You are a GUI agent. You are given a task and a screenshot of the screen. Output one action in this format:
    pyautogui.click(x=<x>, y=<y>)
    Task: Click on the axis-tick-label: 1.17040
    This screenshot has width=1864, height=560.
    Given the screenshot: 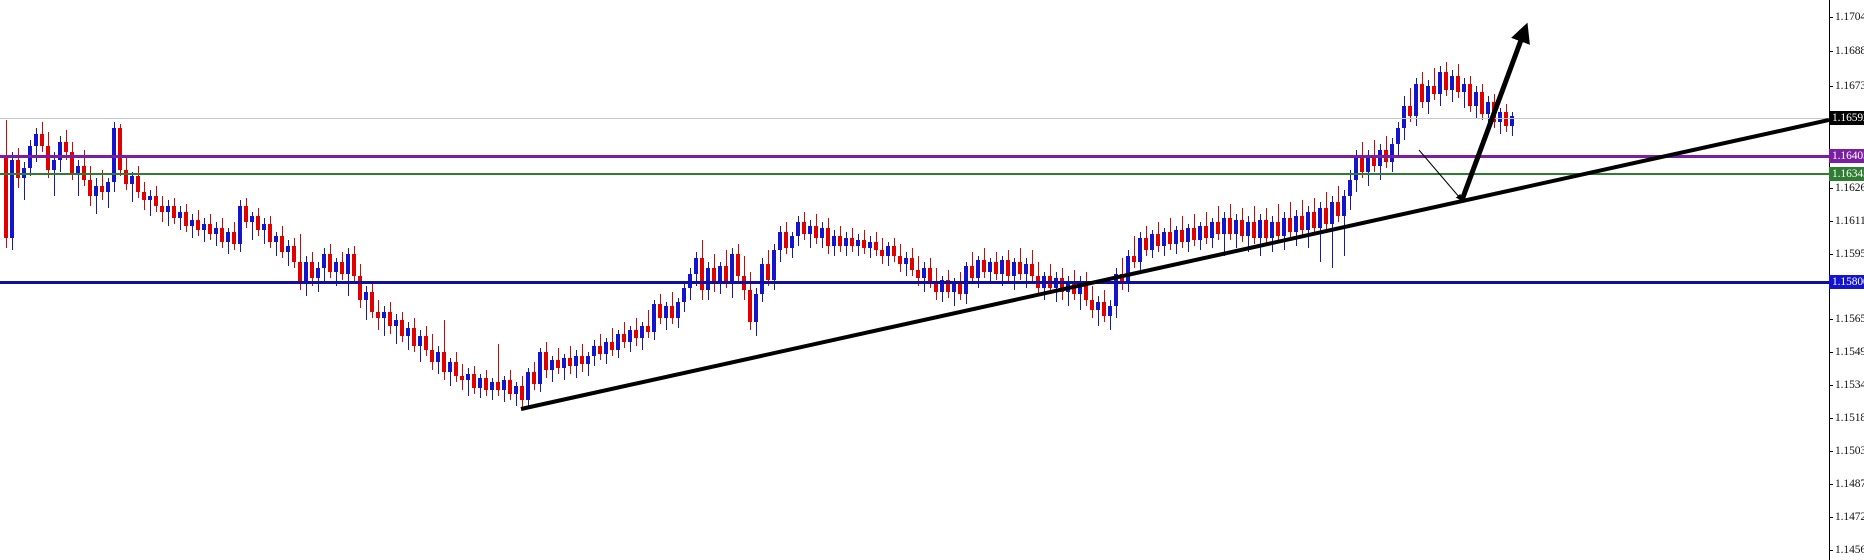 What is the action you would take?
    pyautogui.click(x=1849, y=17)
    